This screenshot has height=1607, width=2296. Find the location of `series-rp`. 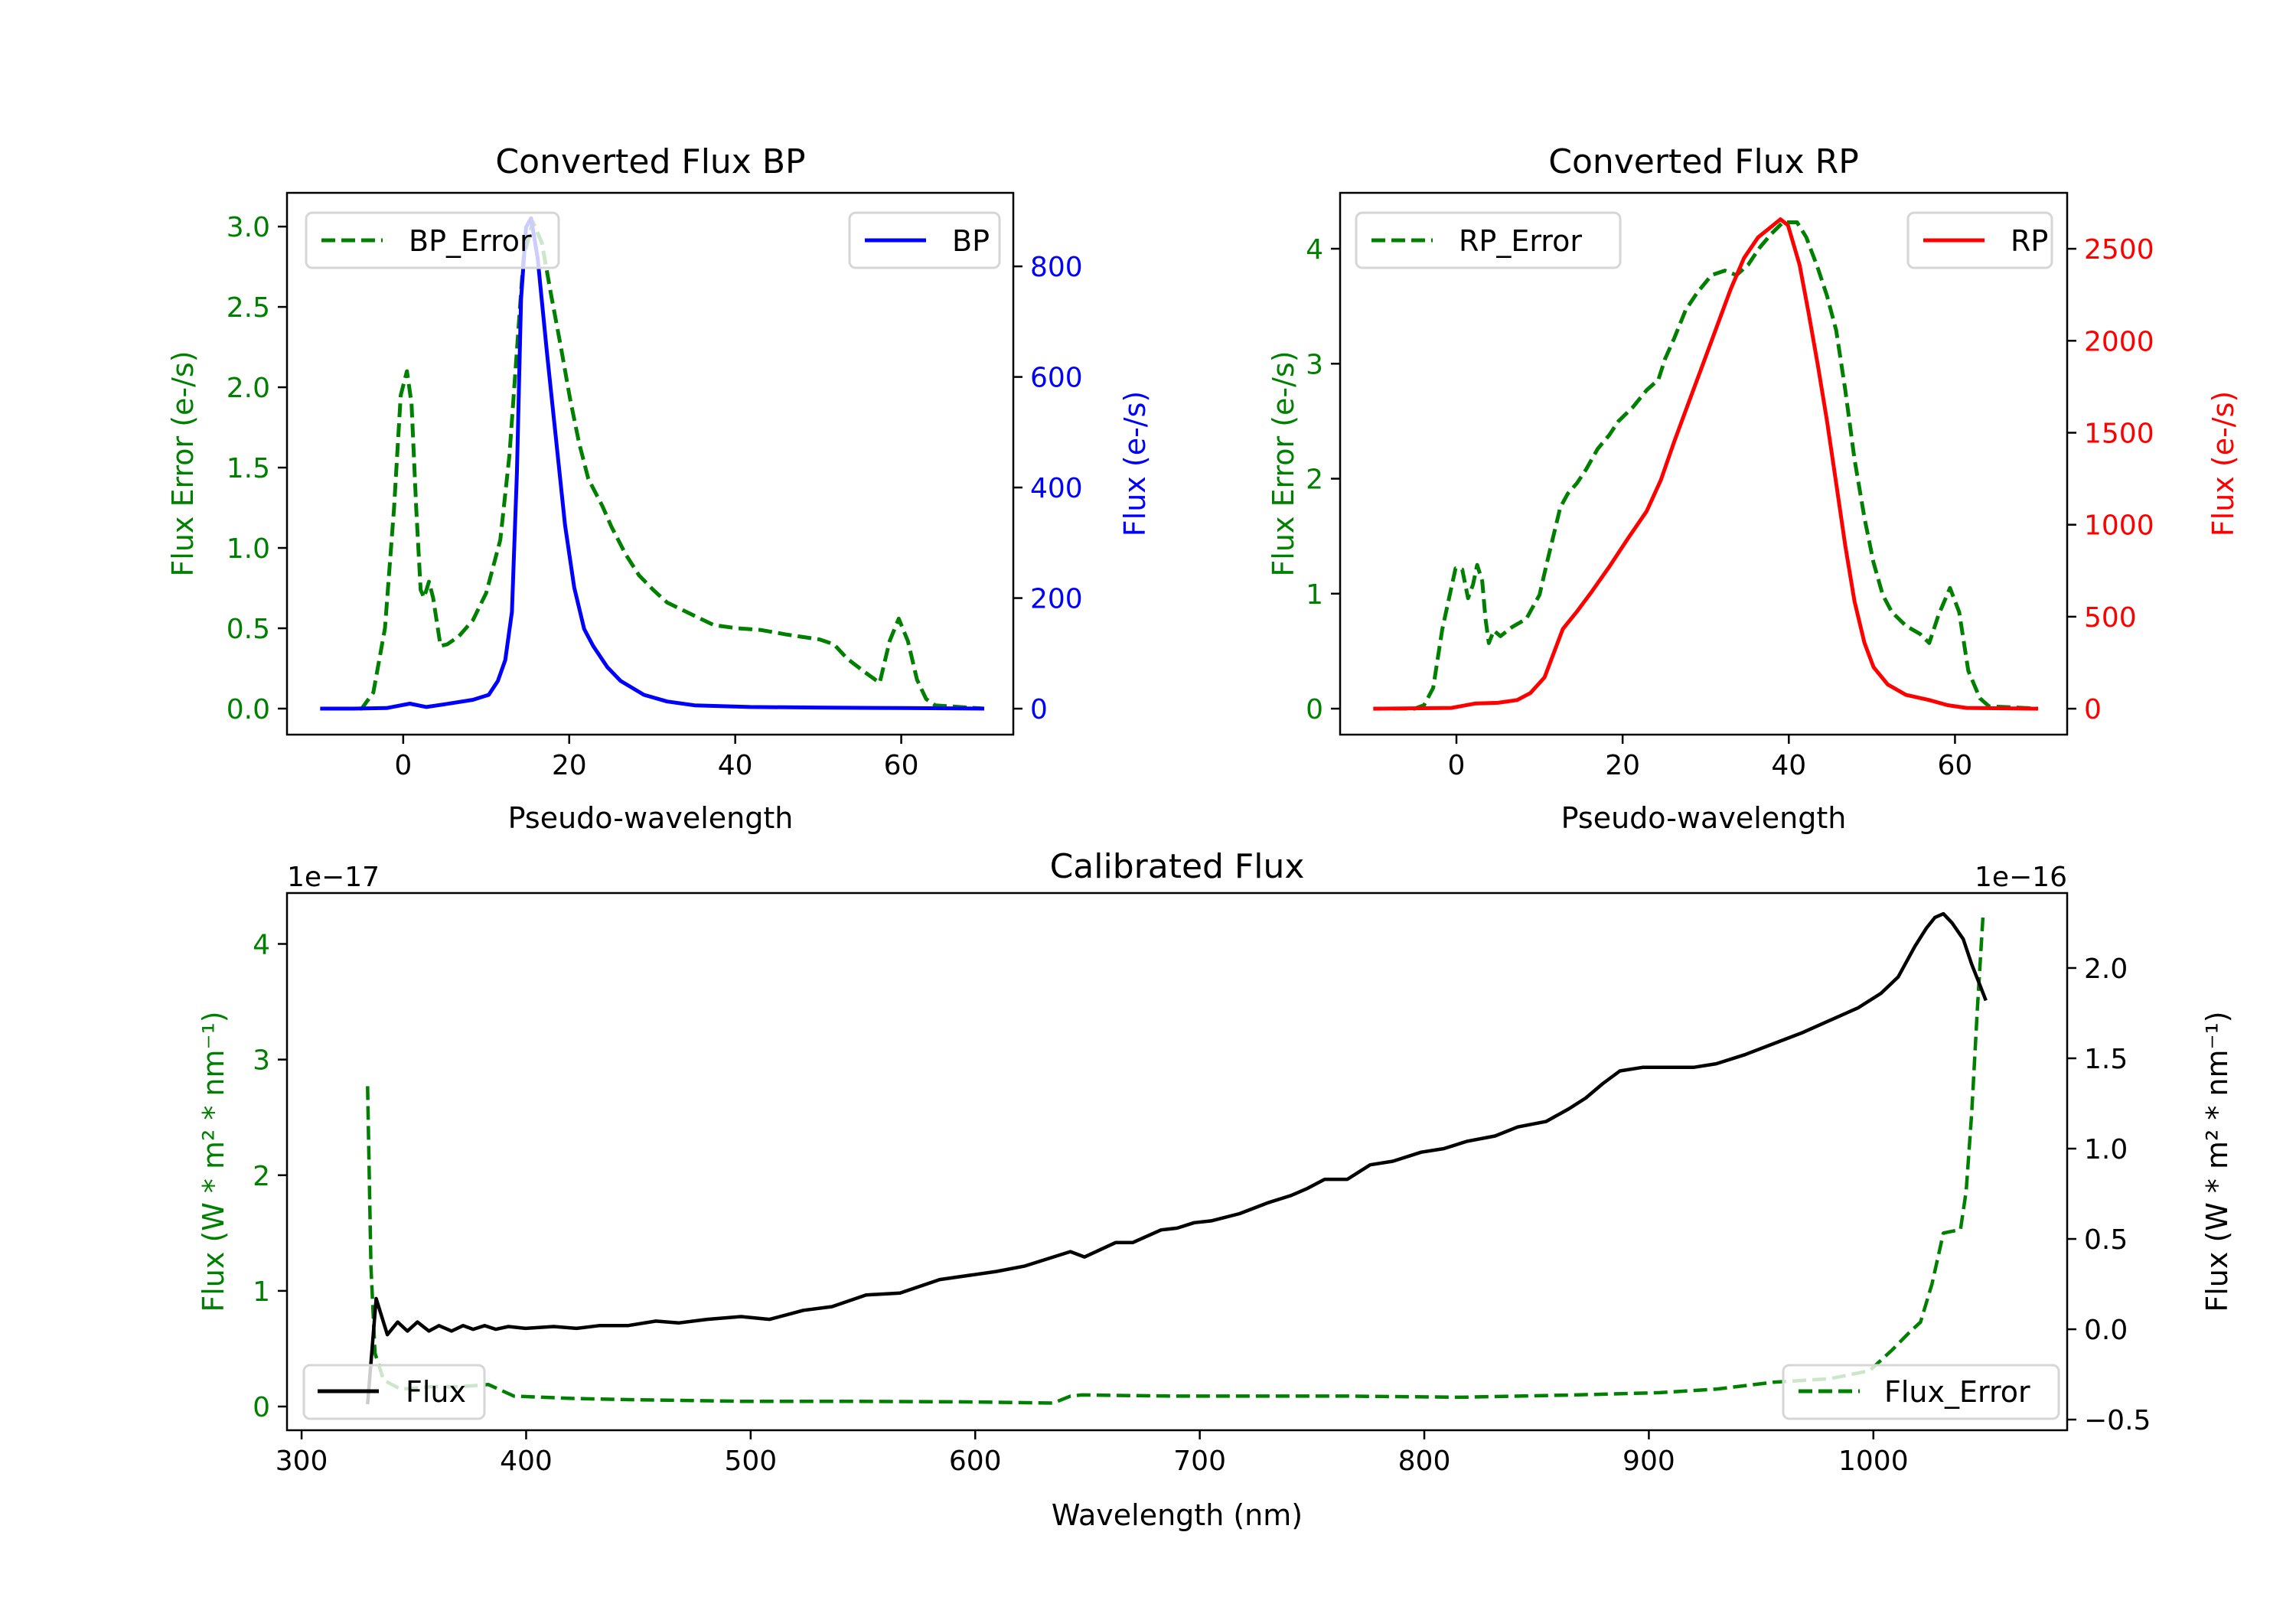

series-rp is located at coordinates (1706, 464).